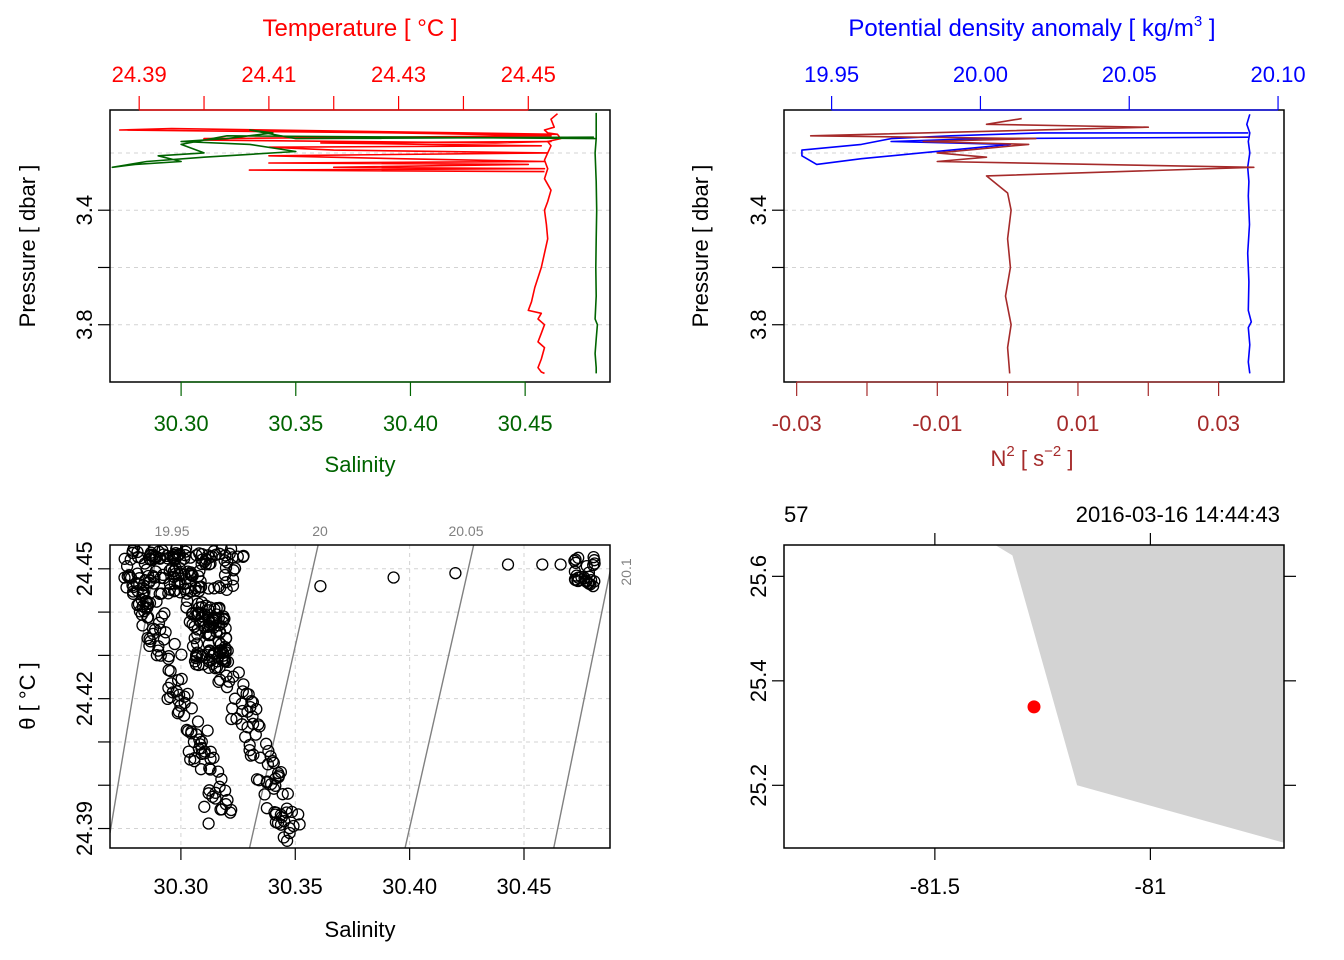 Image resolution: width=1344 pixels, height=960 pixels. Describe the element at coordinates (295, 886) in the screenshot. I see `p3-x-tick-label: 30.35` at that location.